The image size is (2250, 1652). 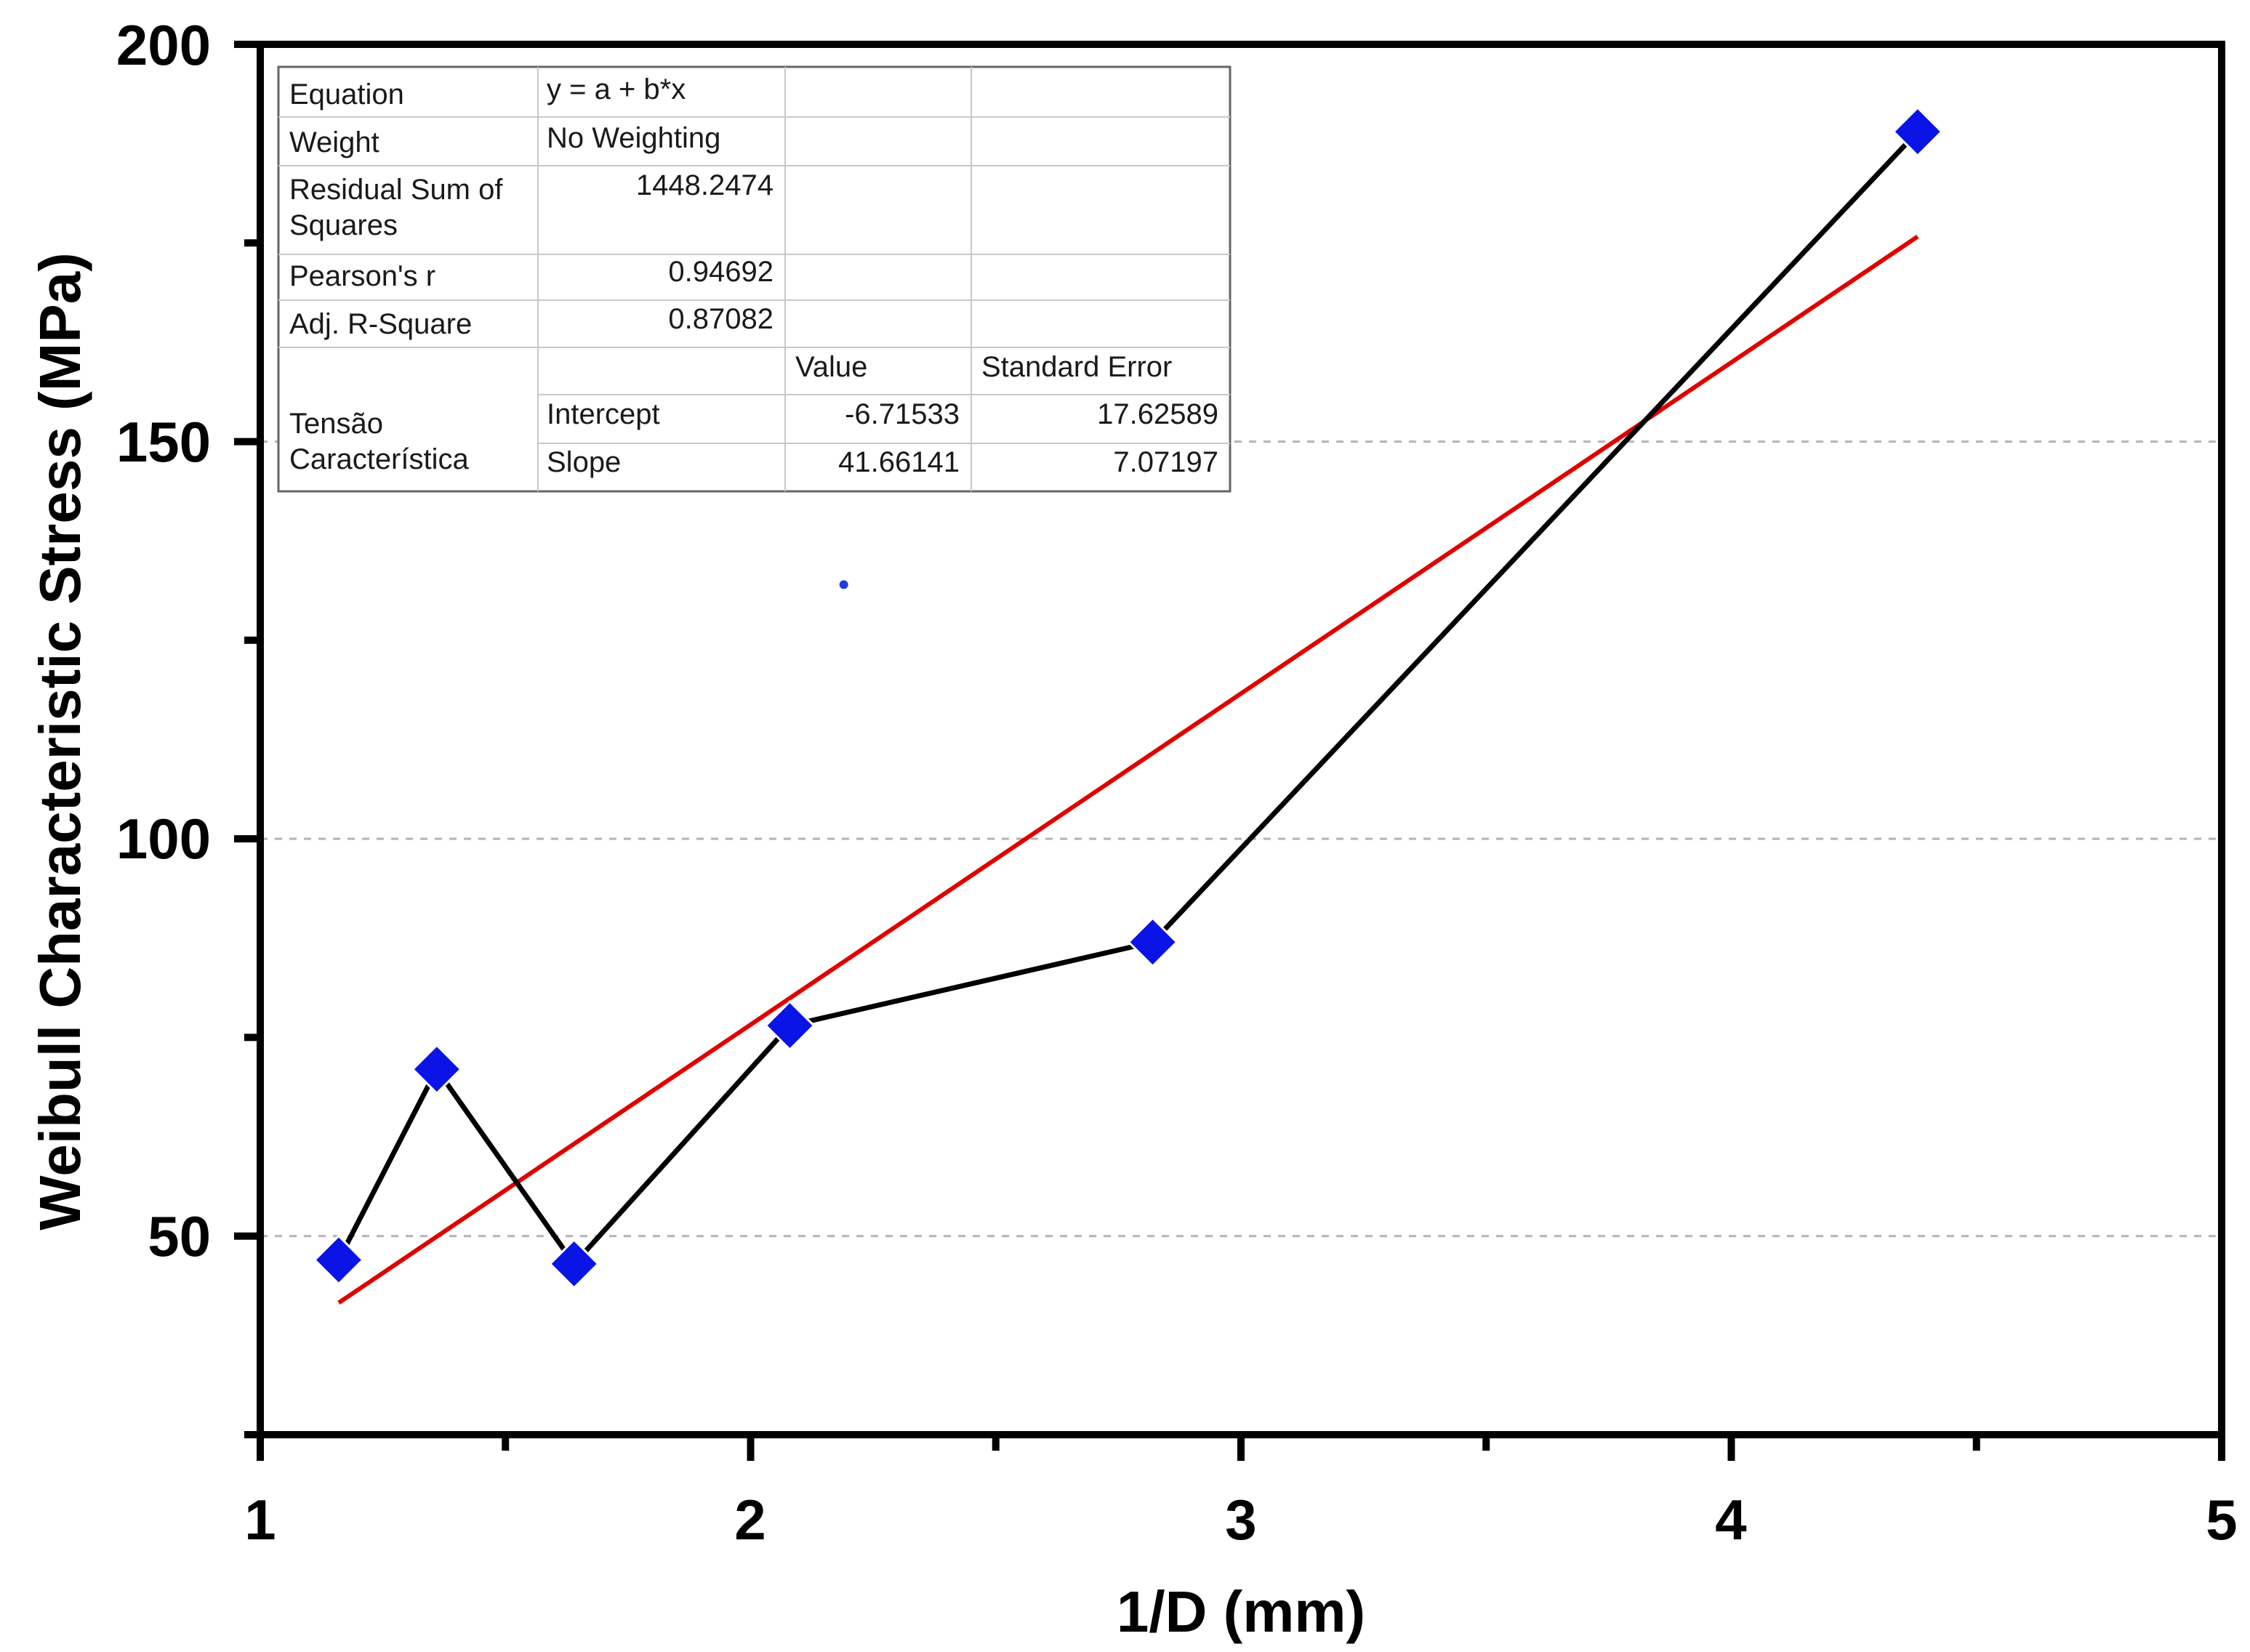 What do you see at coordinates (633, 138) in the screenshot?
I see `weight-value: No Weighting` at bounding box center [633, 138].